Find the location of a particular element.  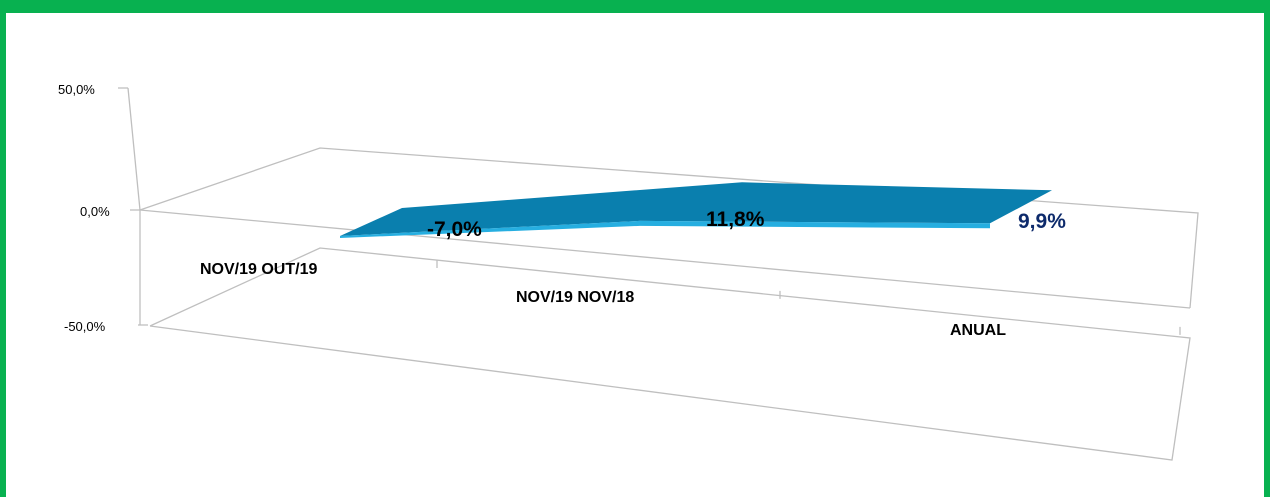

x-axis-category-labels: NOV/19 OUT/19 NOV/19 NOV/18 ANUAL is located at coordinates (603, 300).